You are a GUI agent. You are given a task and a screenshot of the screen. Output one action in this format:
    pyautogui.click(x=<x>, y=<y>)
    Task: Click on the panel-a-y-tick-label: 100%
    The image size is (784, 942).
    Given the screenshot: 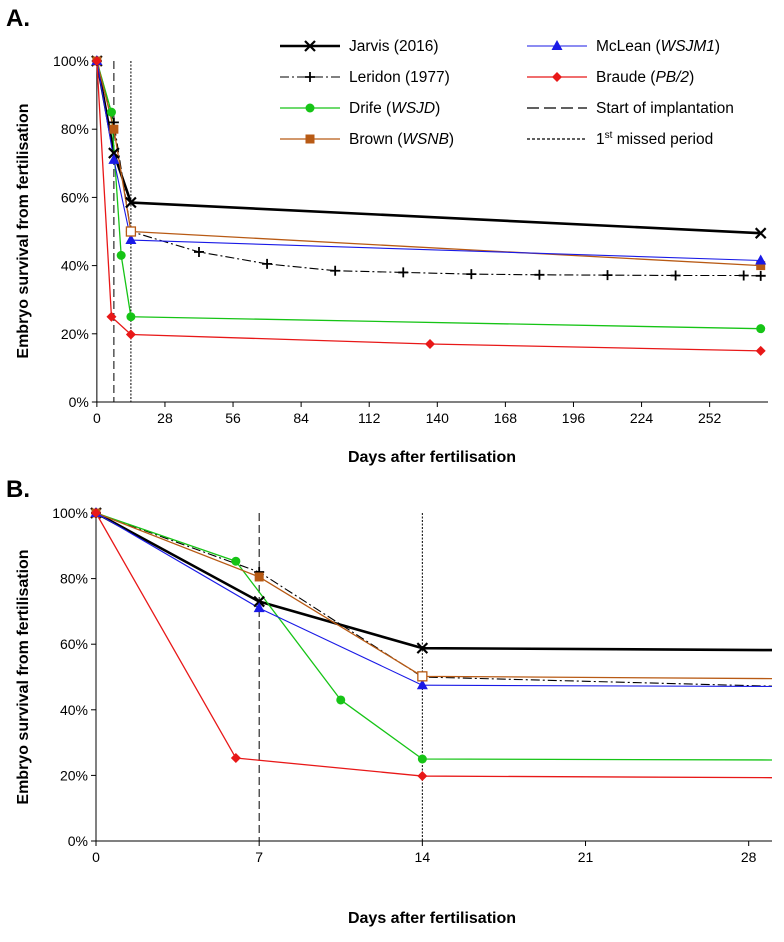 What is the action you would take?
    pyautogui.click(x=71, y=61)
    